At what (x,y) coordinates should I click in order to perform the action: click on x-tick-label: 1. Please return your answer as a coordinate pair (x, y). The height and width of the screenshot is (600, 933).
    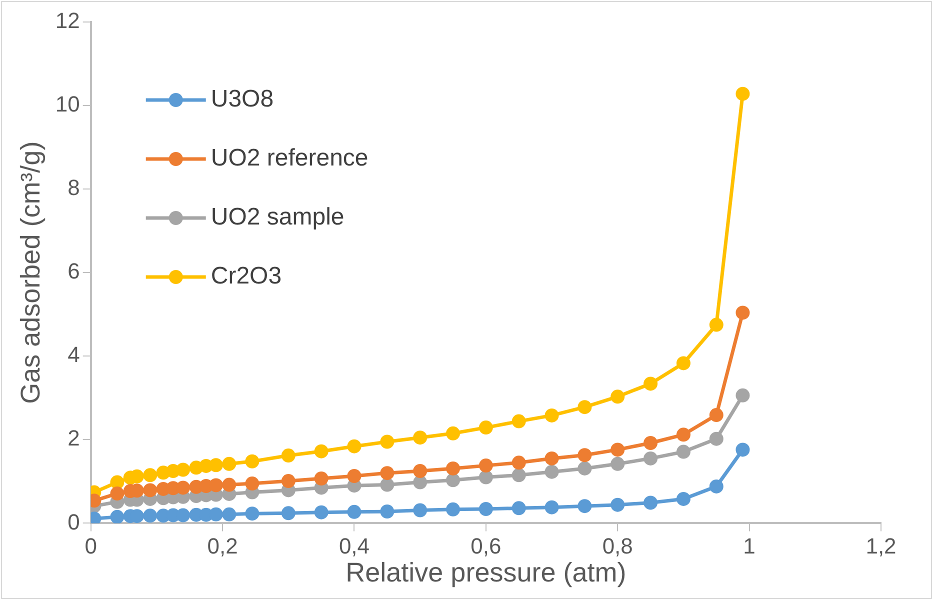
    Looking at the image, I should click on (749, 545).